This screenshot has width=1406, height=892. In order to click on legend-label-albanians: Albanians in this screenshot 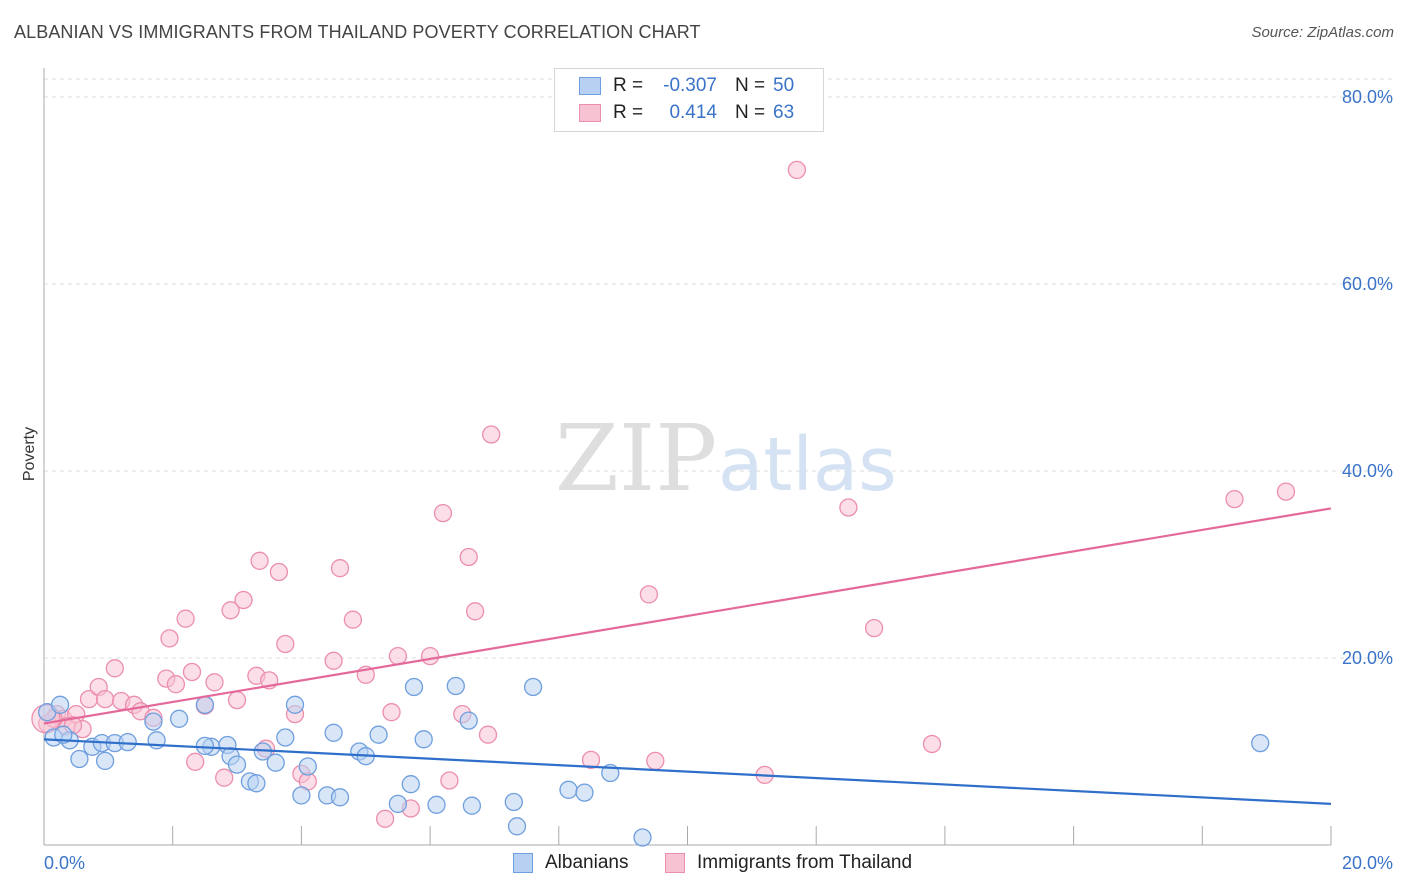, I will do `click(587, 862)`.